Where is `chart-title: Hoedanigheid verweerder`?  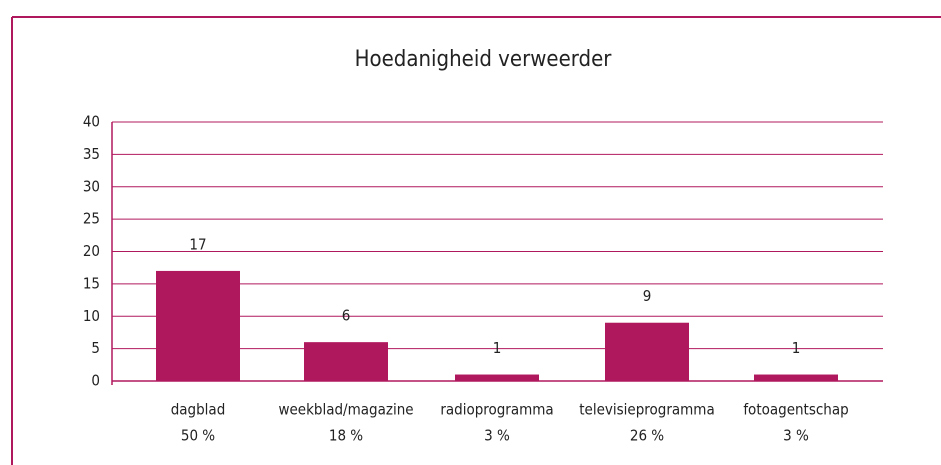
chart-title: Hoedanigheid verweerder is located at coordinates (484, 59).